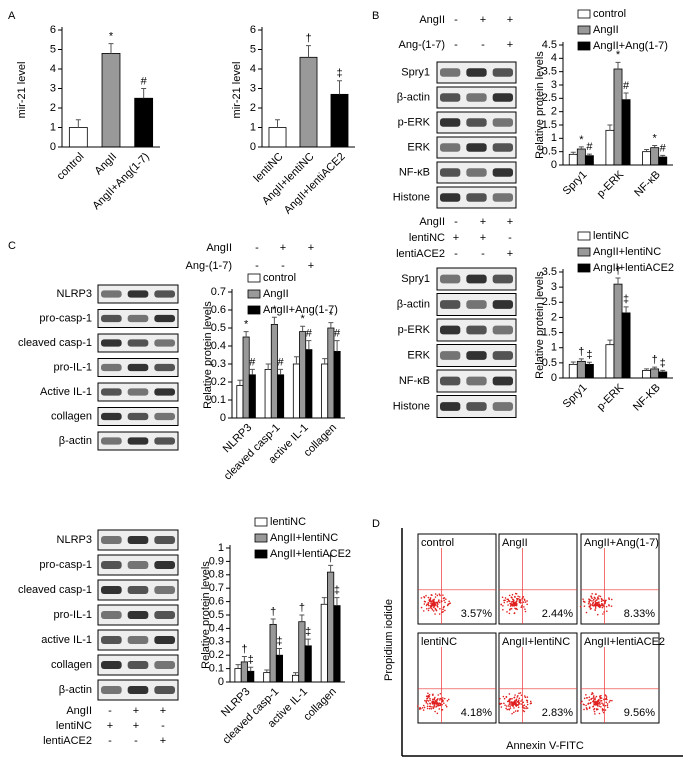  What do you see at coordinates (65, 318) in the screenshot?
I see `blot-label: pro-casp-1` at bounding box center [65, 318].